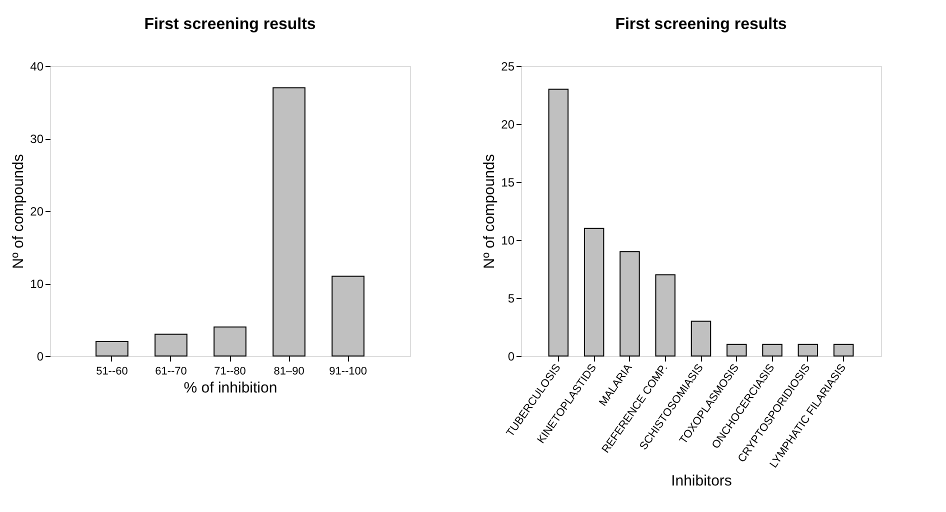 The height and width of the screenshot is (512, 946). What do you see at coordinates (37, 67) in the screenshot?
I see `y-tick-label: 40` at bounding box center [37, 67].